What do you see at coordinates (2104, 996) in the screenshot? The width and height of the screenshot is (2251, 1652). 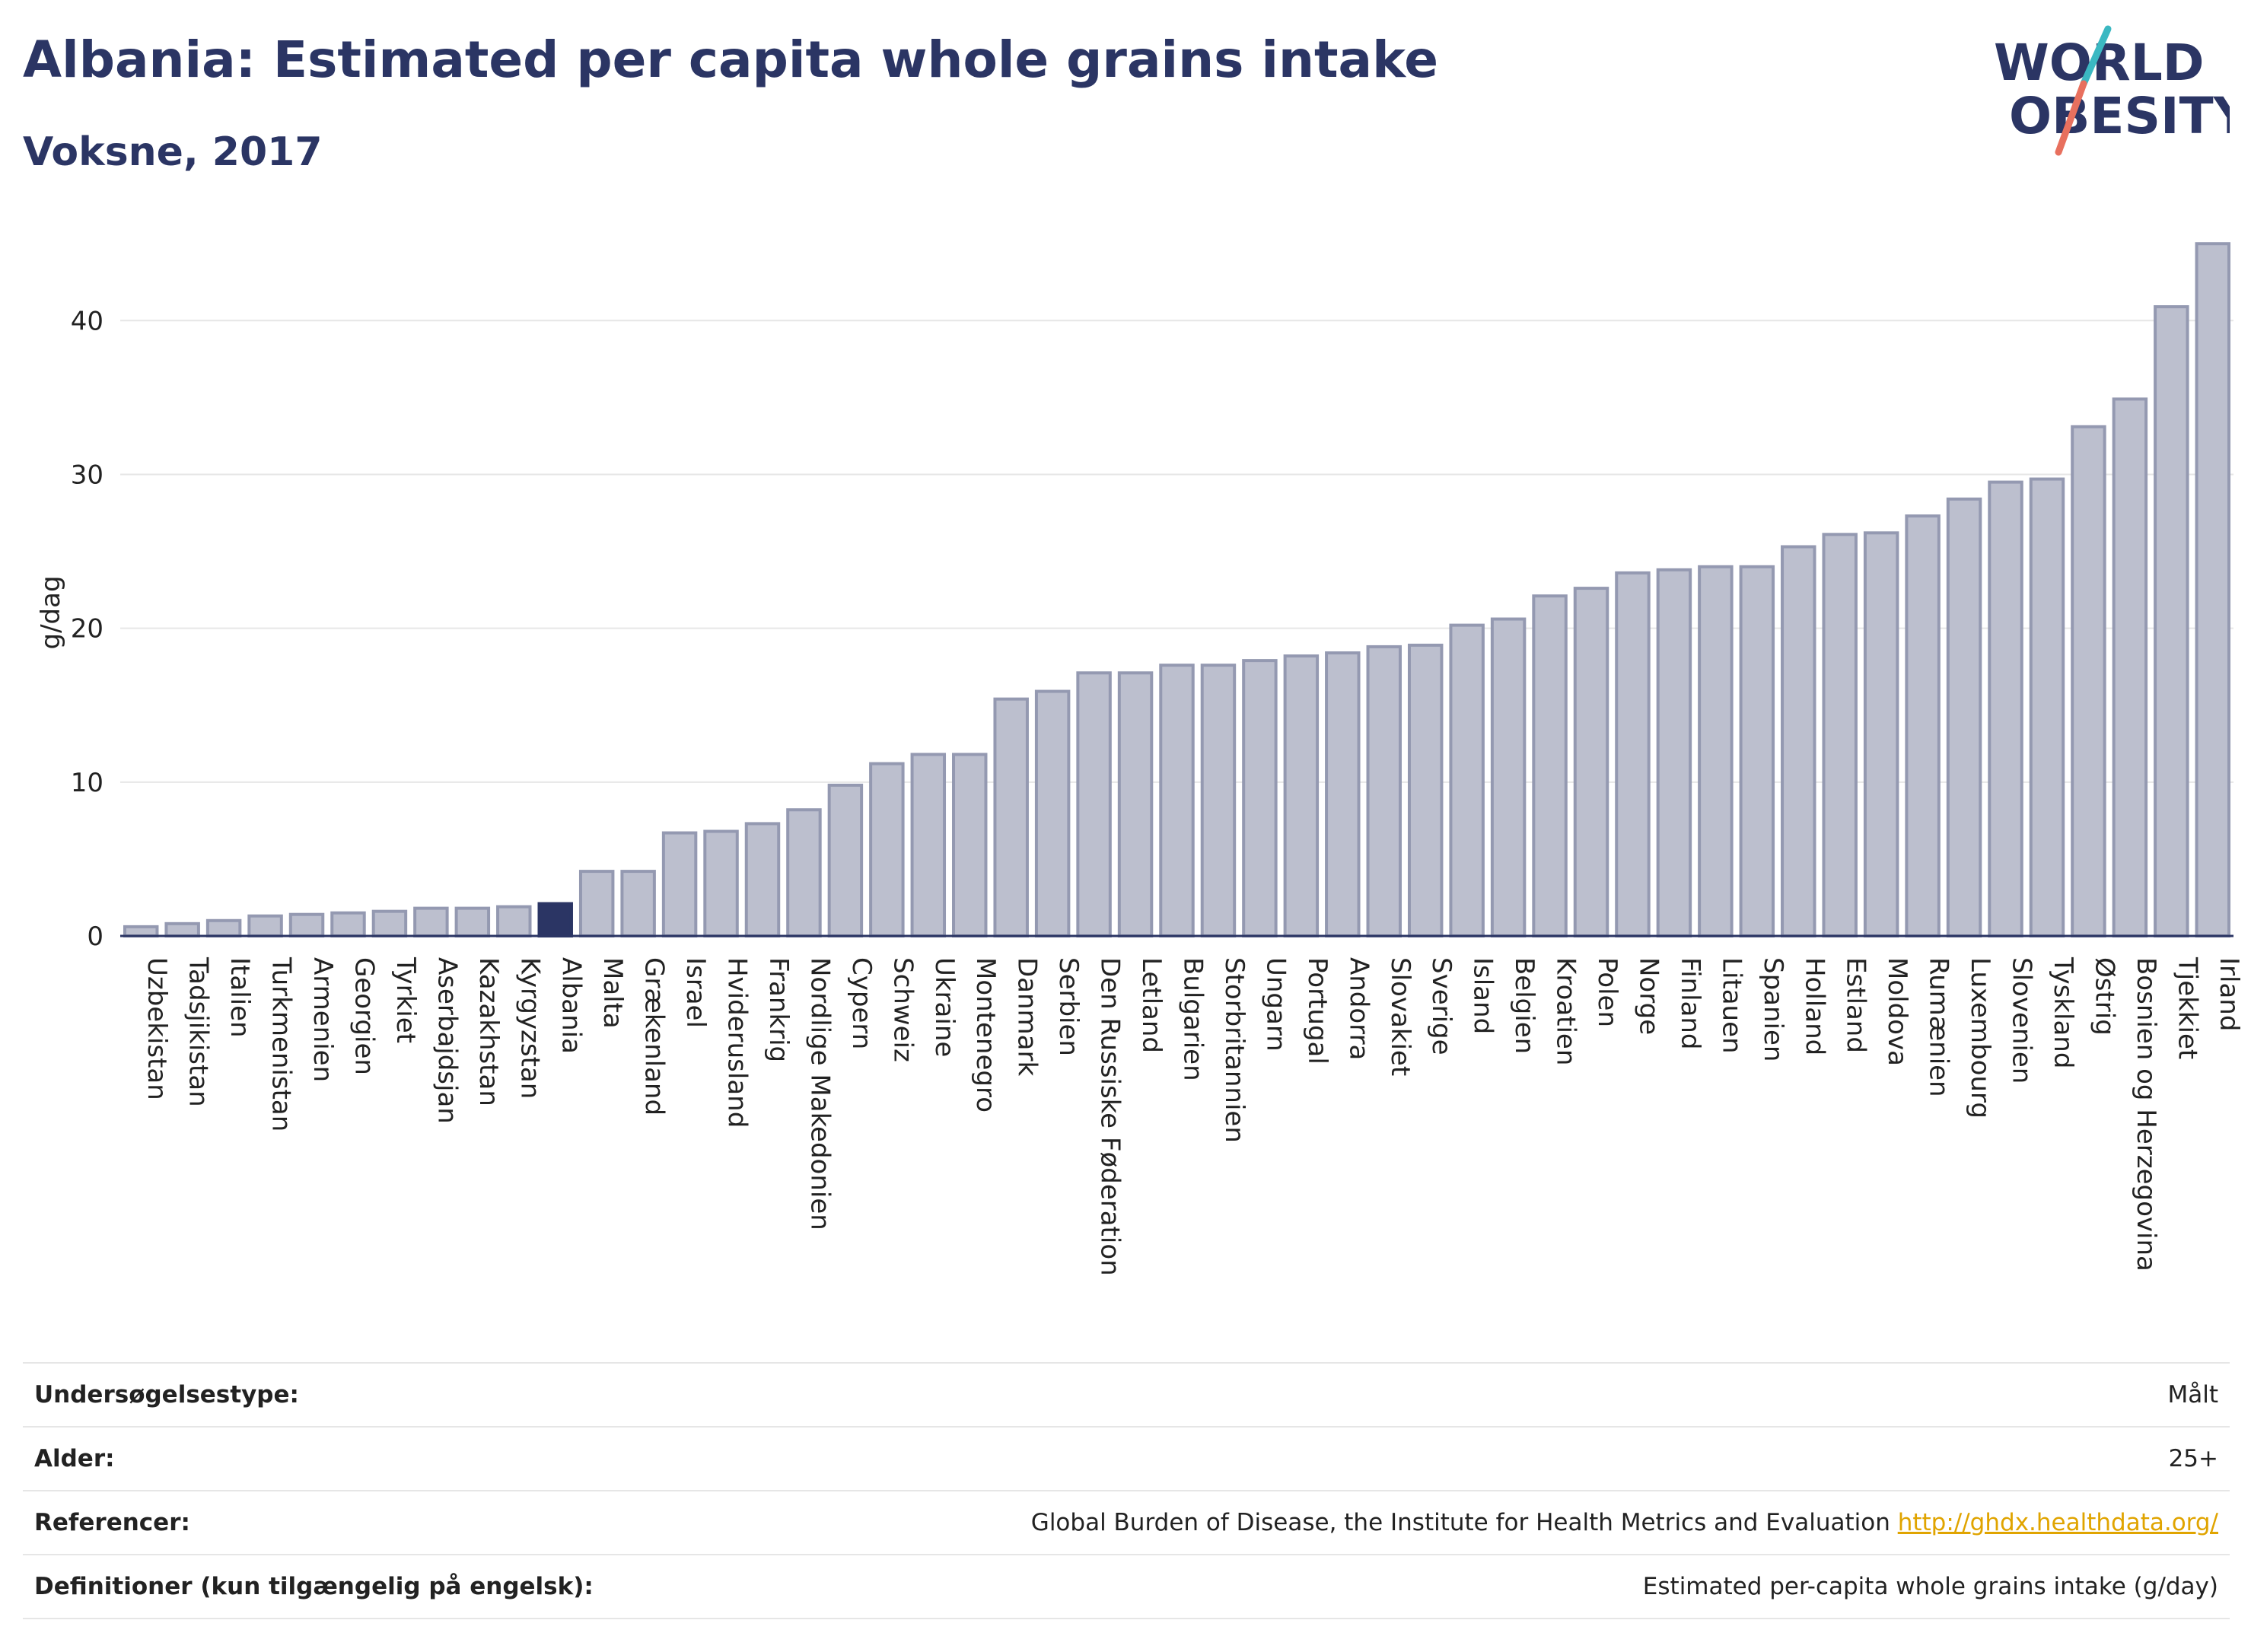 I see `x-tick-label: Østrig` at bounding box center [2104, 996].